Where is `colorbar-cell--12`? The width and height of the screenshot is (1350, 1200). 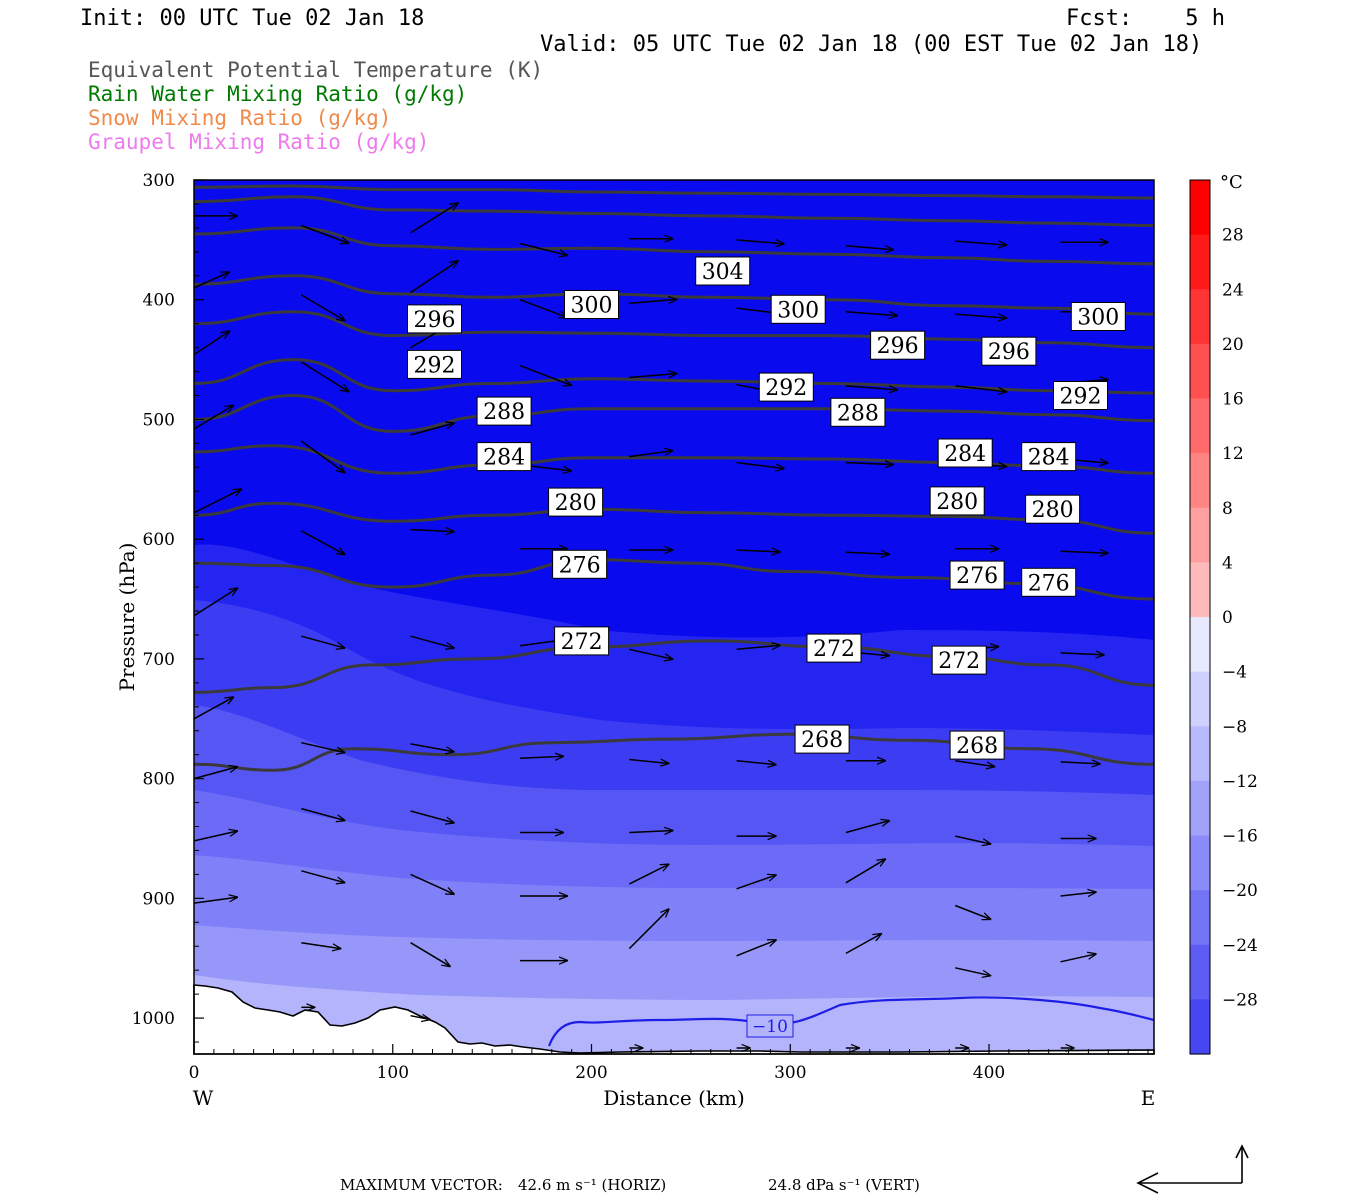 colorbar-cell--12 is located at coordinates (1200, 808).